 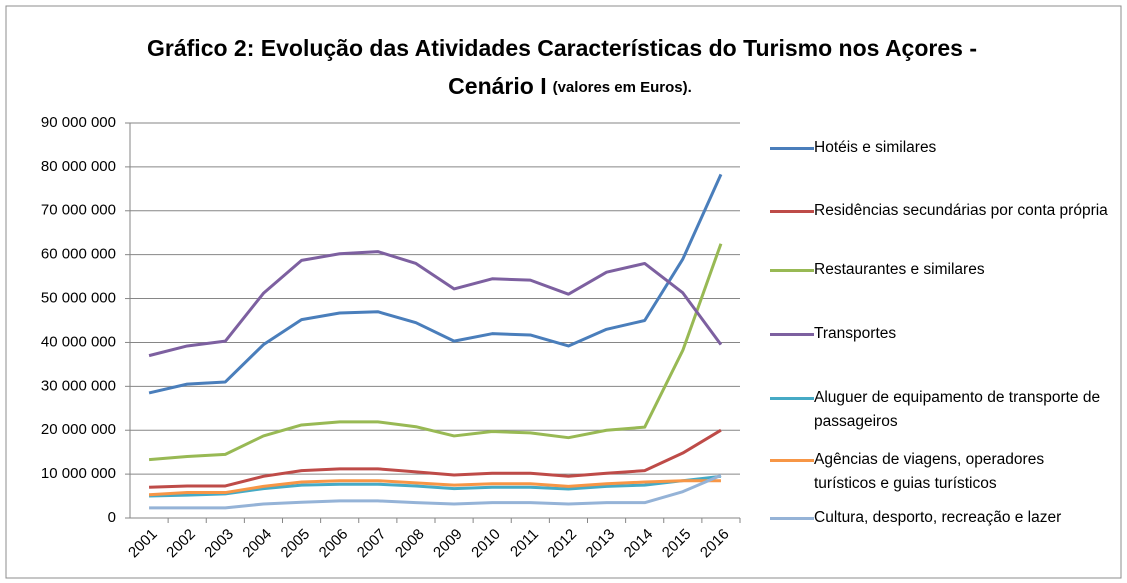 What do you see at coordinates (78, 298) in the screenshot?
I see `y-tick-label: 50 000 000` at bounding box center [78, 298].